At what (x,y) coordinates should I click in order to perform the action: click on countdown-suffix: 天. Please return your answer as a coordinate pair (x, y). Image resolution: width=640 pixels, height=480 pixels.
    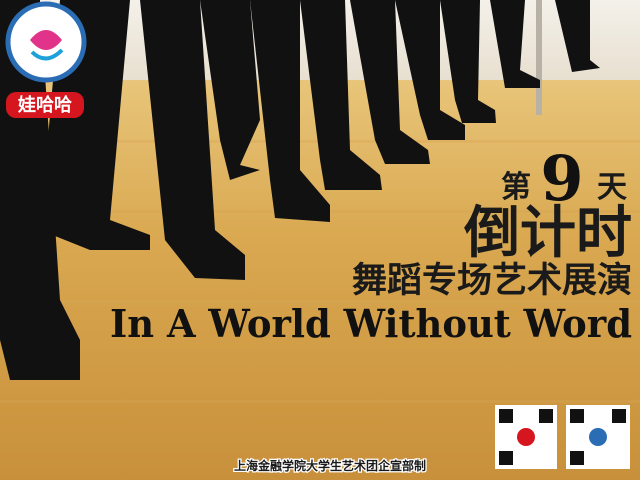
    Looking at the image, I should click on (612, 187).